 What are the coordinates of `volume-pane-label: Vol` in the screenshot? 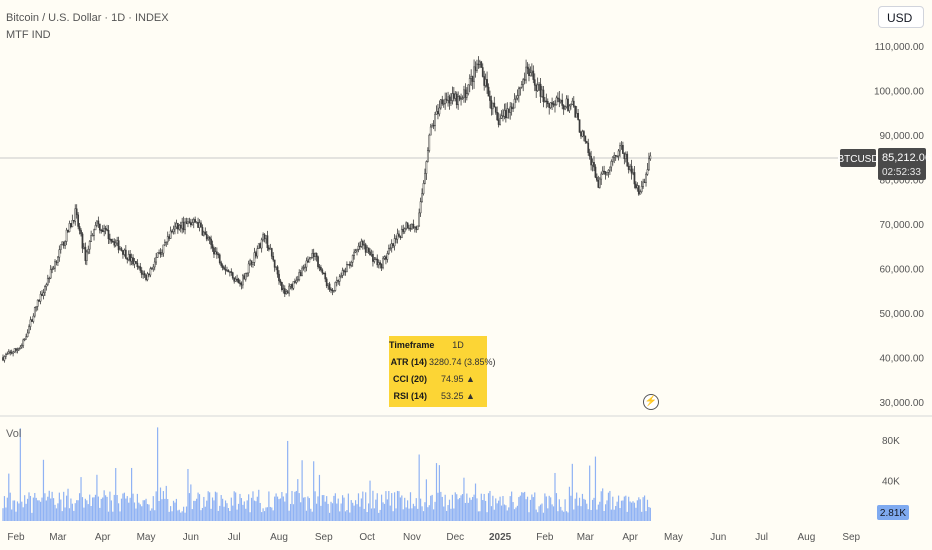 It's located at (14, 434).